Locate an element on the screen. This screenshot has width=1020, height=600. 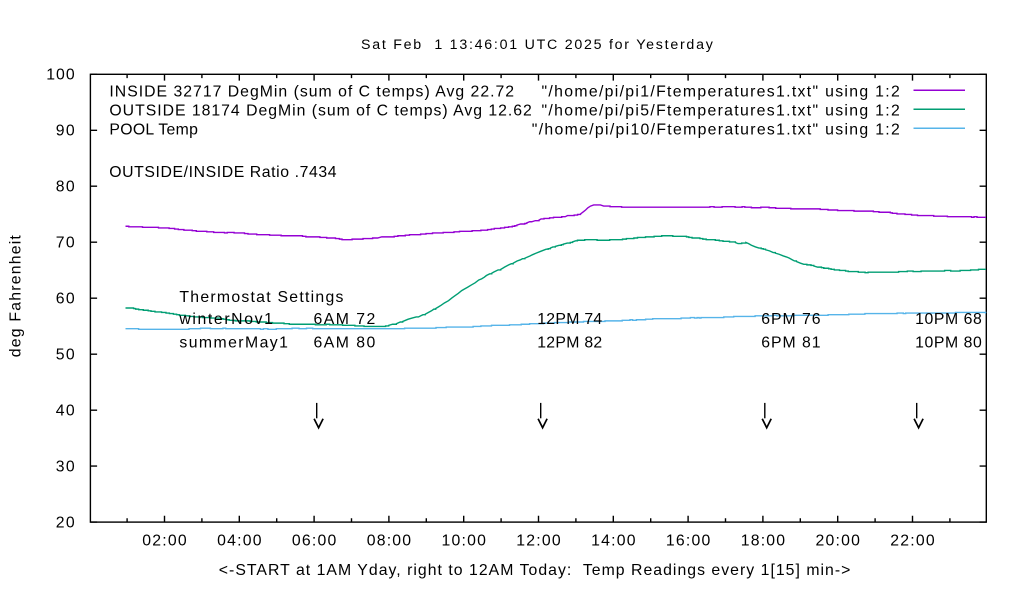
svg-text: 10:00 is located at coordinates (464, 541).